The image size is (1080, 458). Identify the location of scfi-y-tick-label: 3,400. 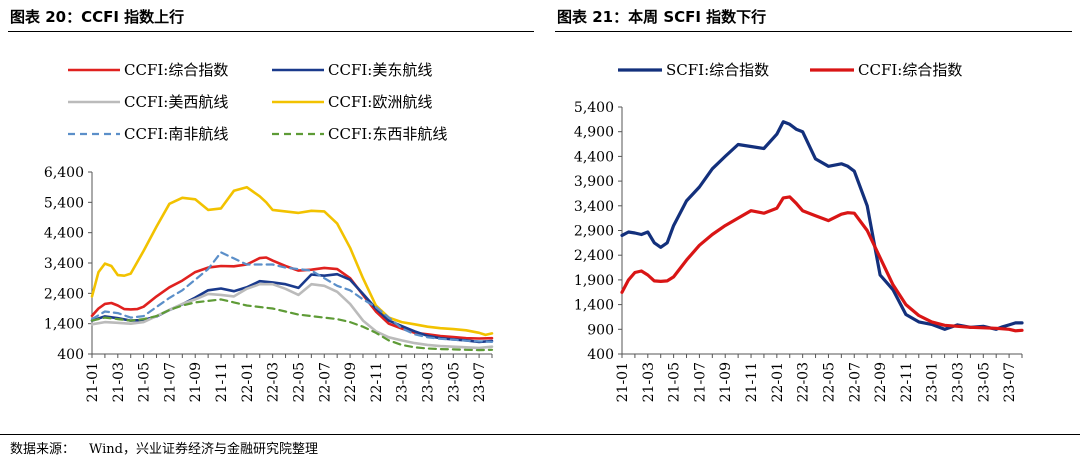
(594, 207).